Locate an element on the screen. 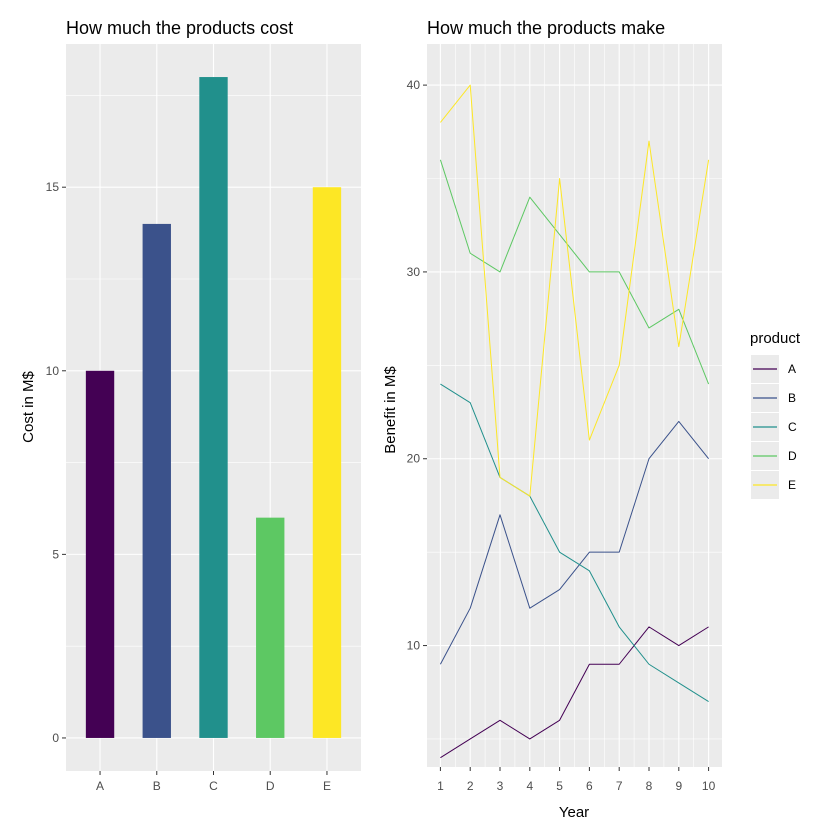 This screenshot has height=840, width=840. legend-label-E: E is located at coordinates (792, 485).